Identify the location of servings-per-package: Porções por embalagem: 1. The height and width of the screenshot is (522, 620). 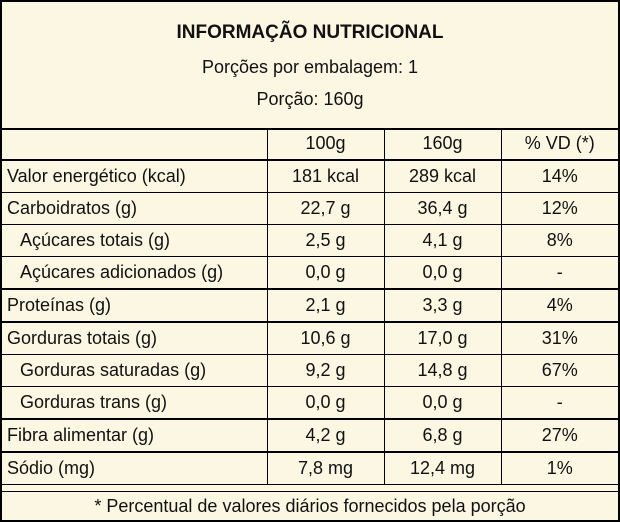
(310, 67).